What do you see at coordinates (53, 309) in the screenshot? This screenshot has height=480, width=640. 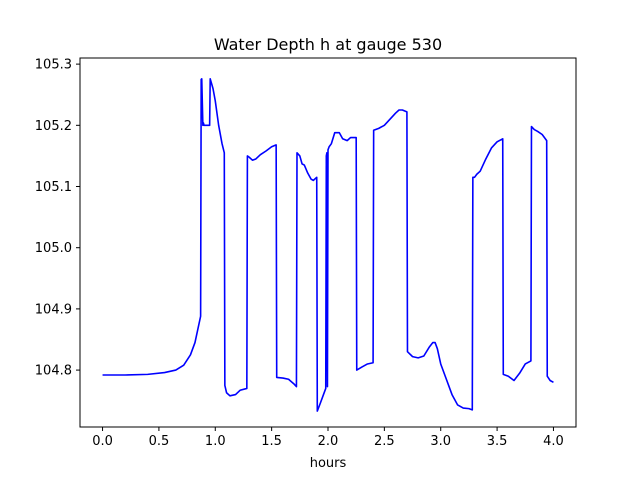 I see `y-tick-label: 104.9` at bounding box center [53, 309].